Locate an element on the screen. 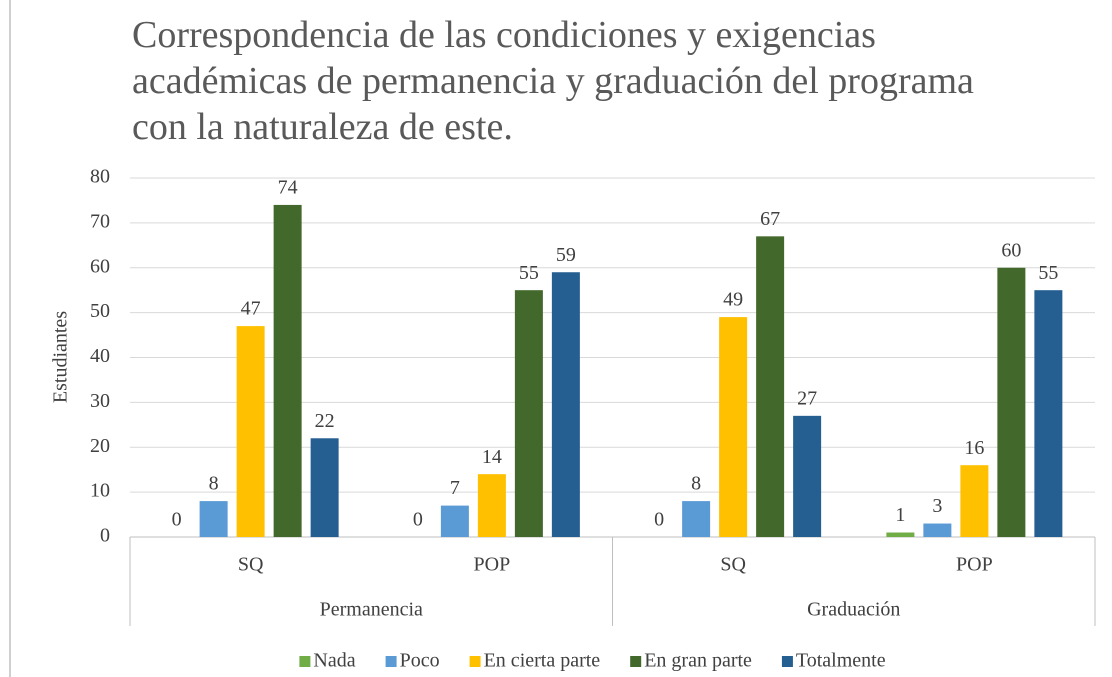  y-axis-label: Estudiantes is located at coordinates (61, 357).